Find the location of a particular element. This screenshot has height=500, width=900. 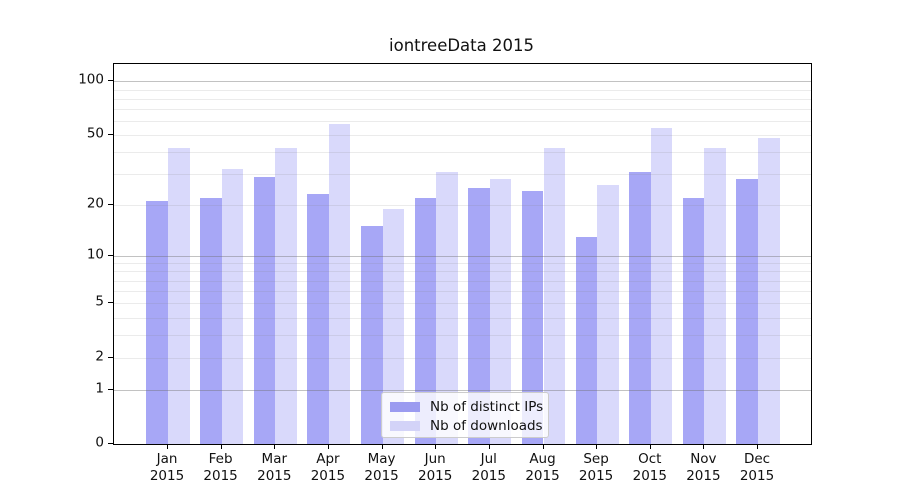

ytick-label-20: 20 is located at coordinates (95, 202).